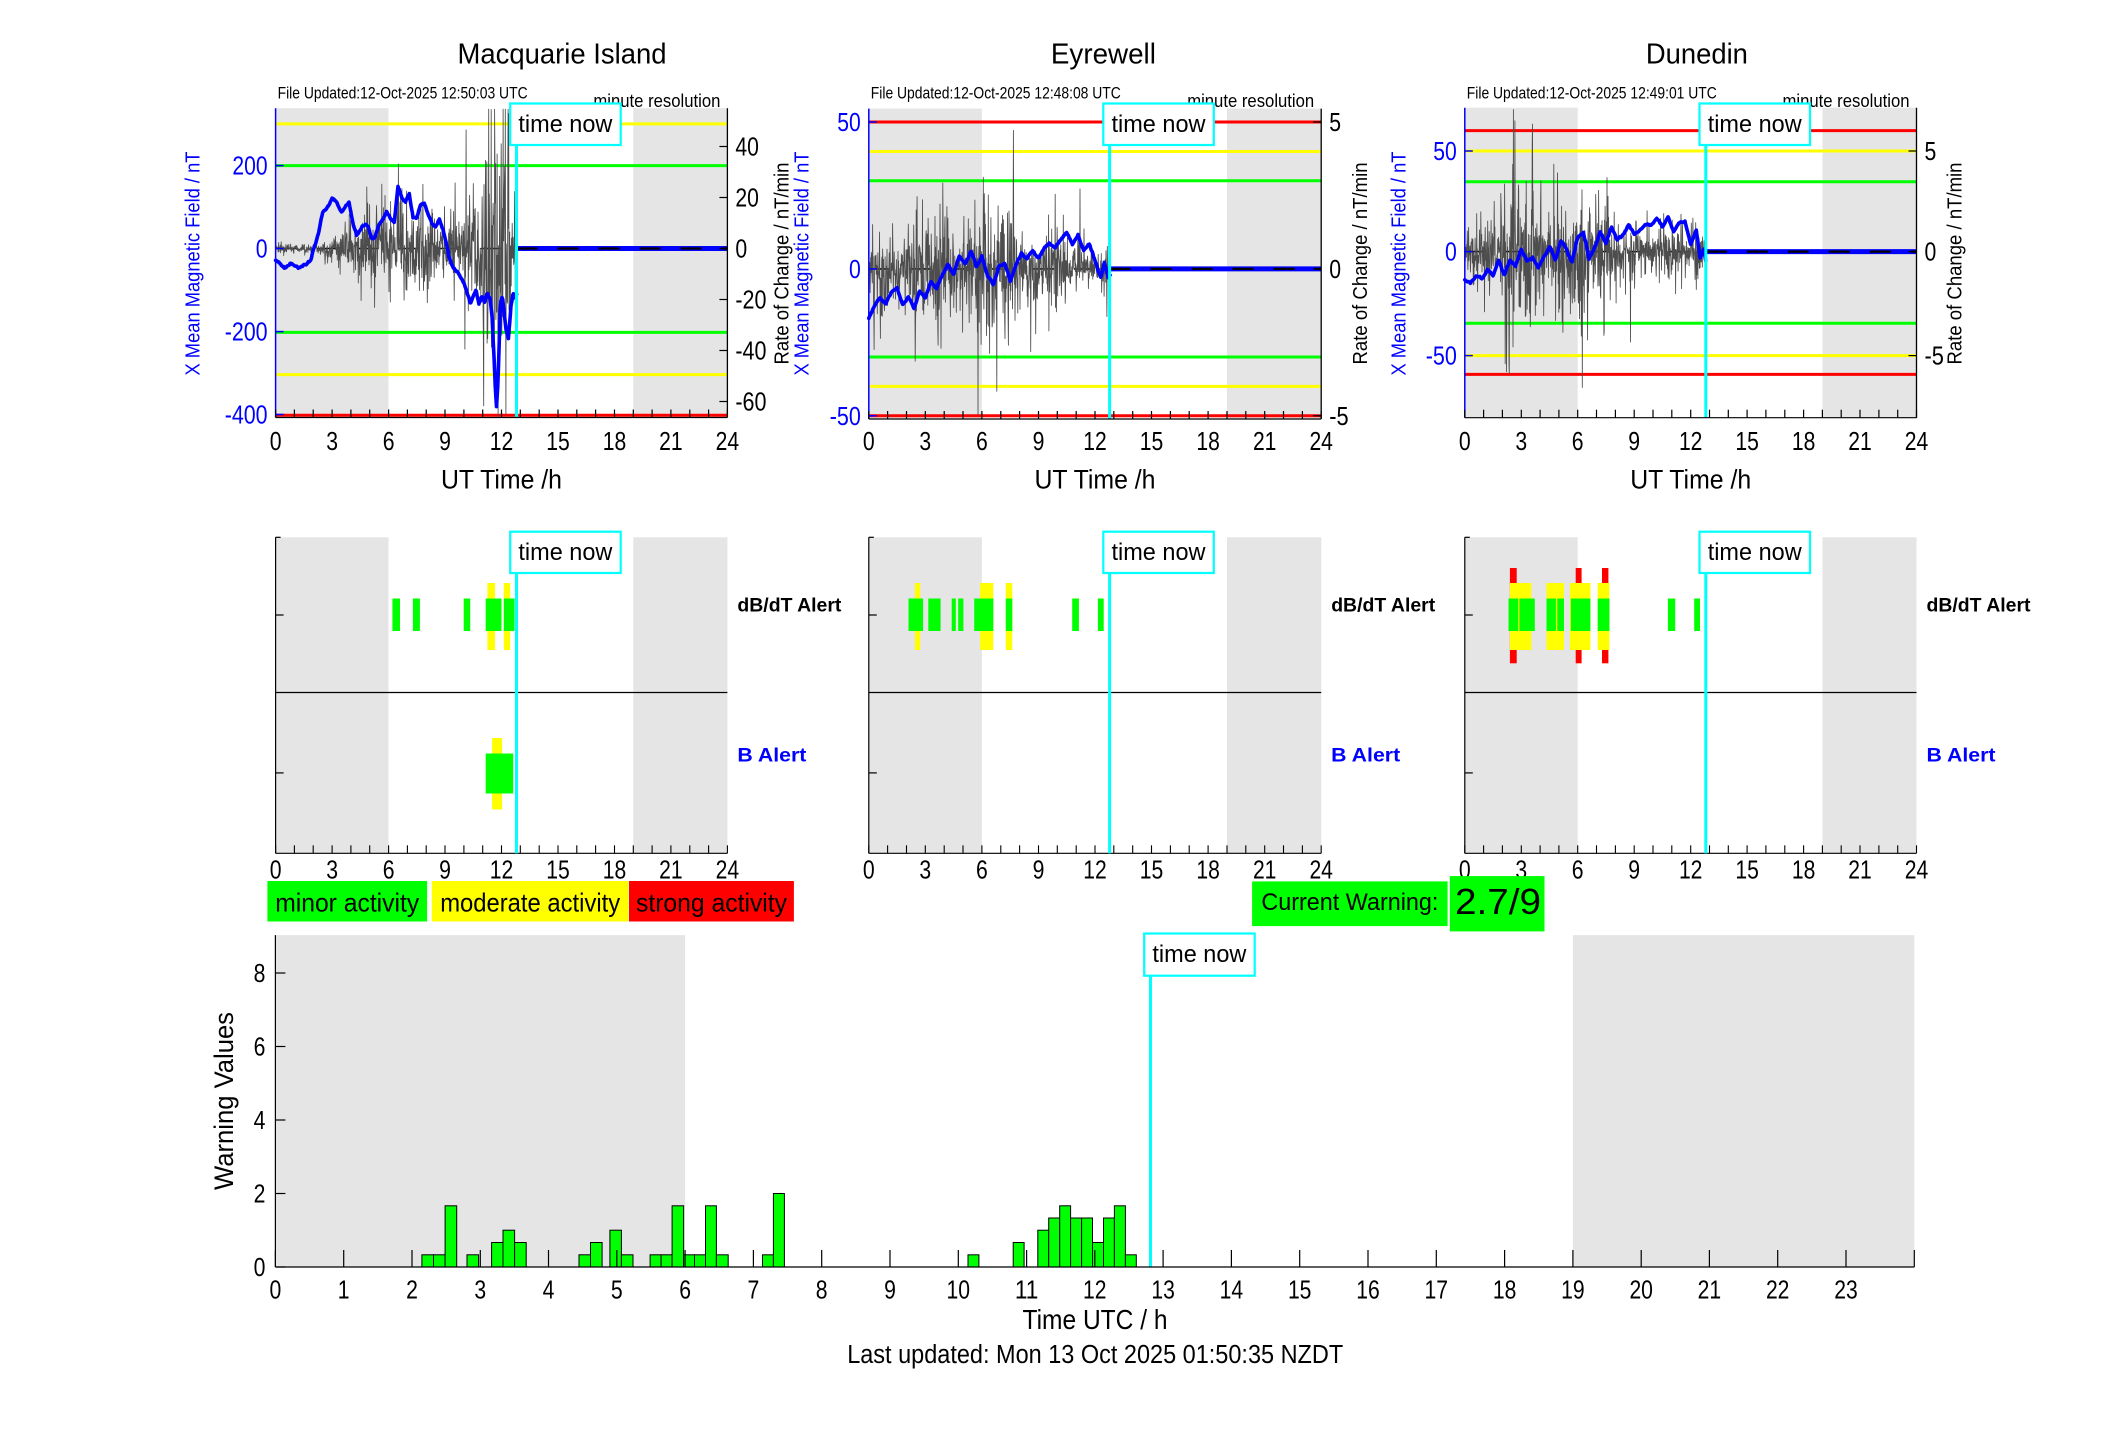  Describe the element at coordinates (246, 416) in the screenshot. I see `svg-text: -400` at that location.